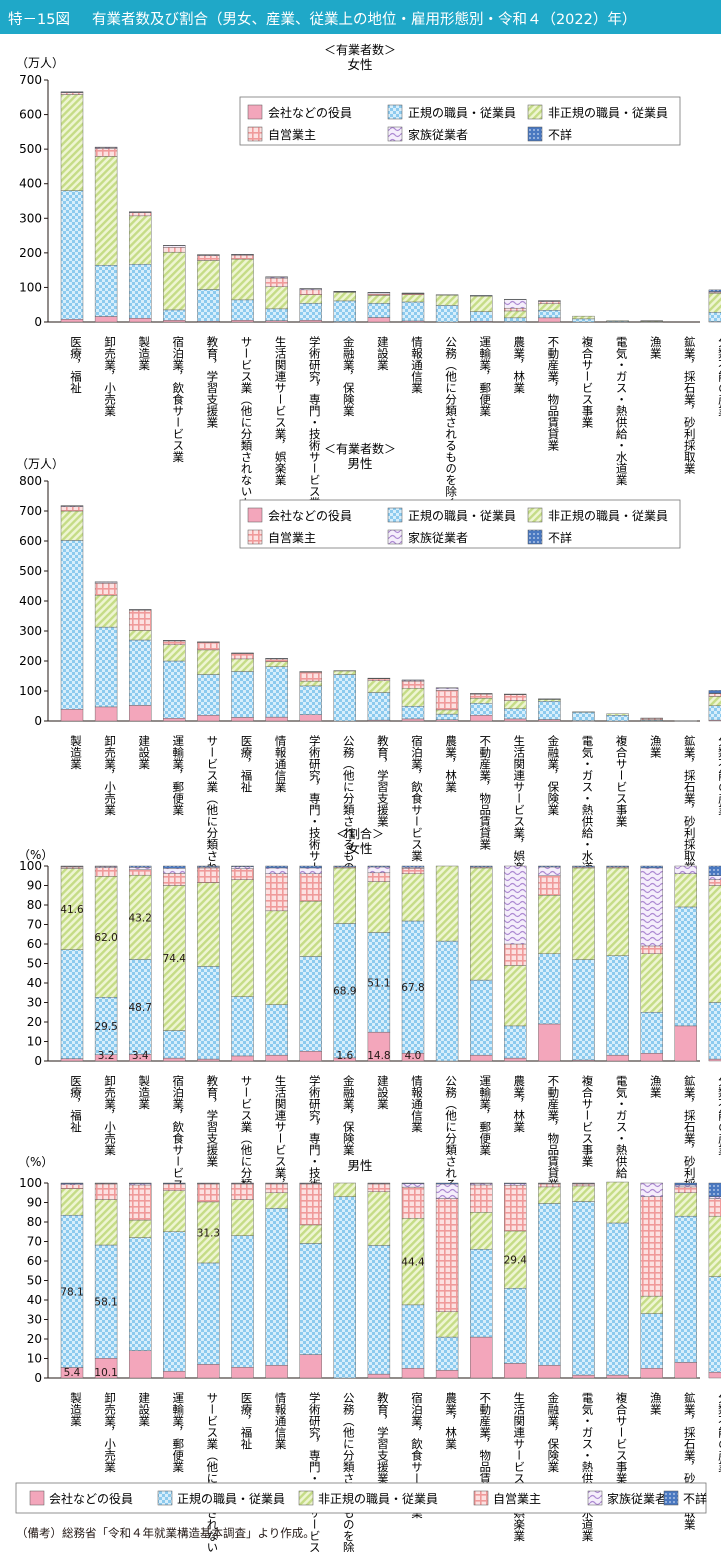 The width and height of the screenshot is (721, 1552). What do you see at coordinates (360, 49) in the screenshot?
I see `chart-0-header: ＜有業者数＞` at bounding box center [360, 49].